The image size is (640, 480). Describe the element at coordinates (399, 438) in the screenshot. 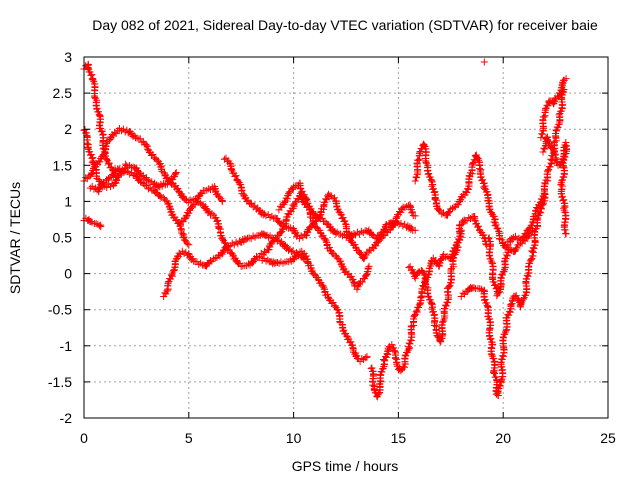

I see `x-tick-label: 15` at that location.